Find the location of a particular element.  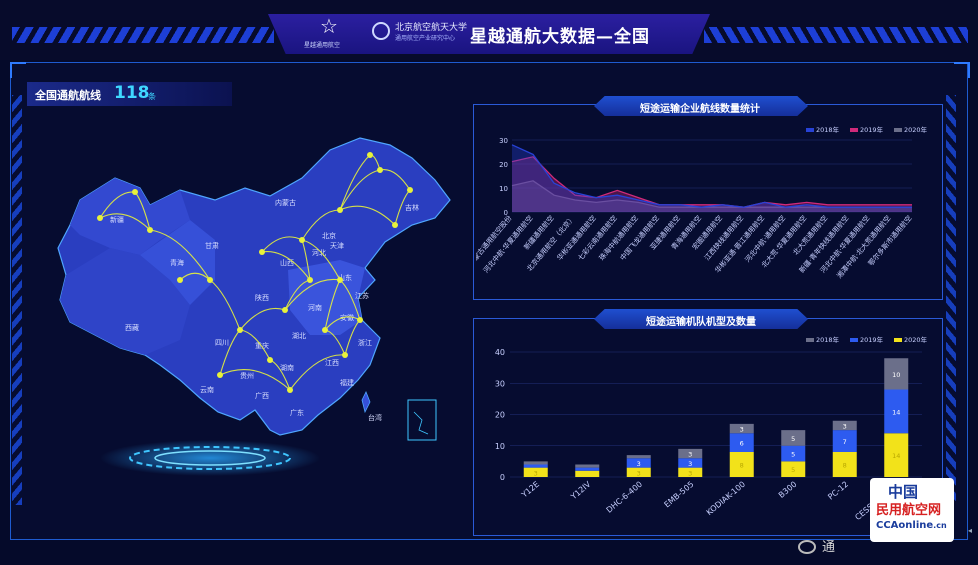

star-logo-icon: ☆ is located at coordinates (329, 26).